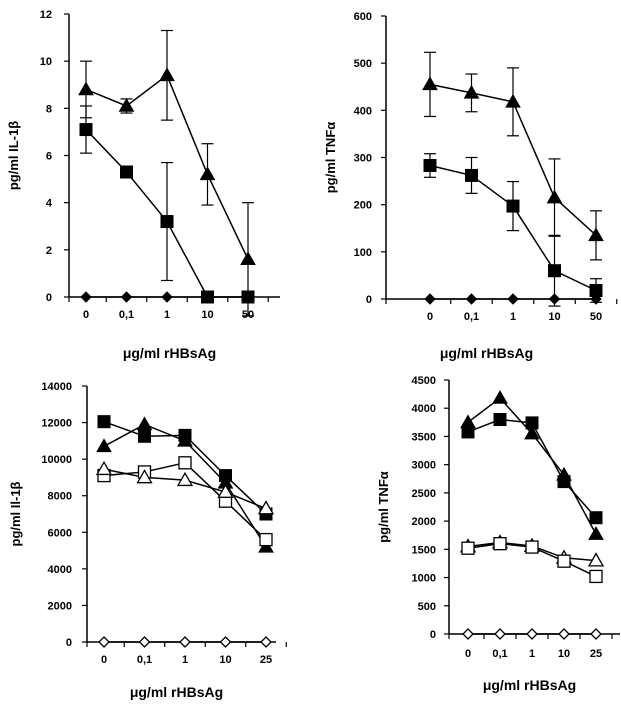  Describe the element at coordinates (424, 579) in the screenshot. I see `y-tick-label: 1000` at that location.